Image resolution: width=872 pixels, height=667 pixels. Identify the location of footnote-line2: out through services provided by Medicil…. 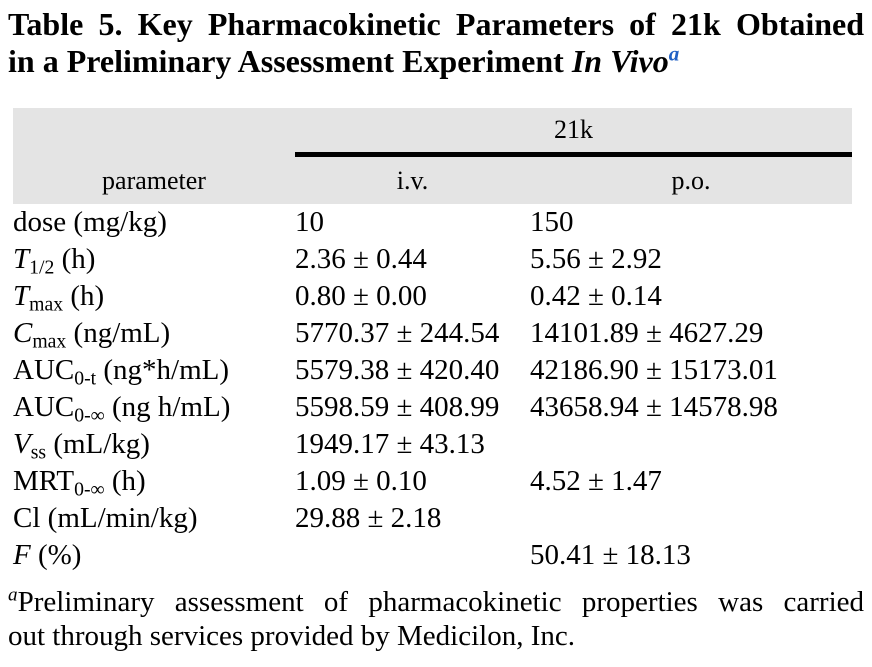
(291, 636).